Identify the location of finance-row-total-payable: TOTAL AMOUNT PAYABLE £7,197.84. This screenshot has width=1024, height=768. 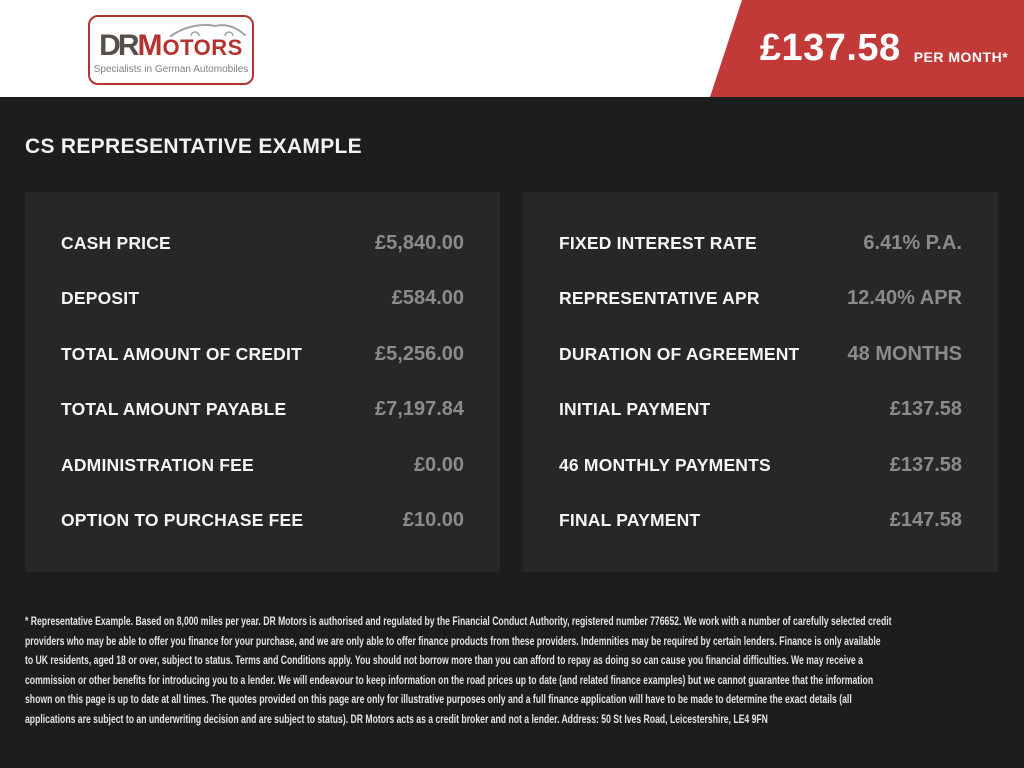
(262, 409).